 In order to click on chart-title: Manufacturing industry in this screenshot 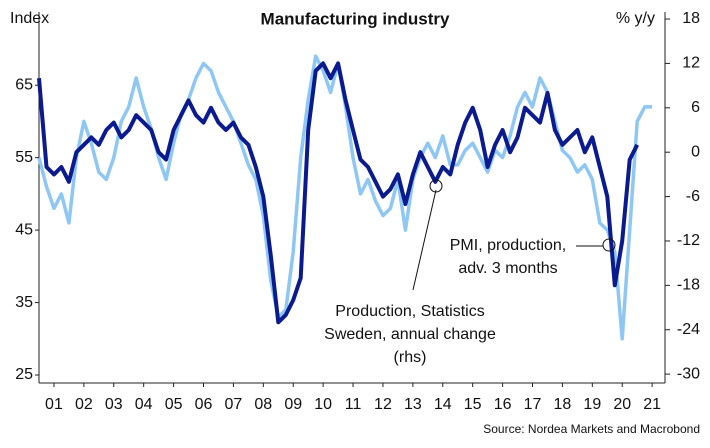, I will do `click(355, 18)`.